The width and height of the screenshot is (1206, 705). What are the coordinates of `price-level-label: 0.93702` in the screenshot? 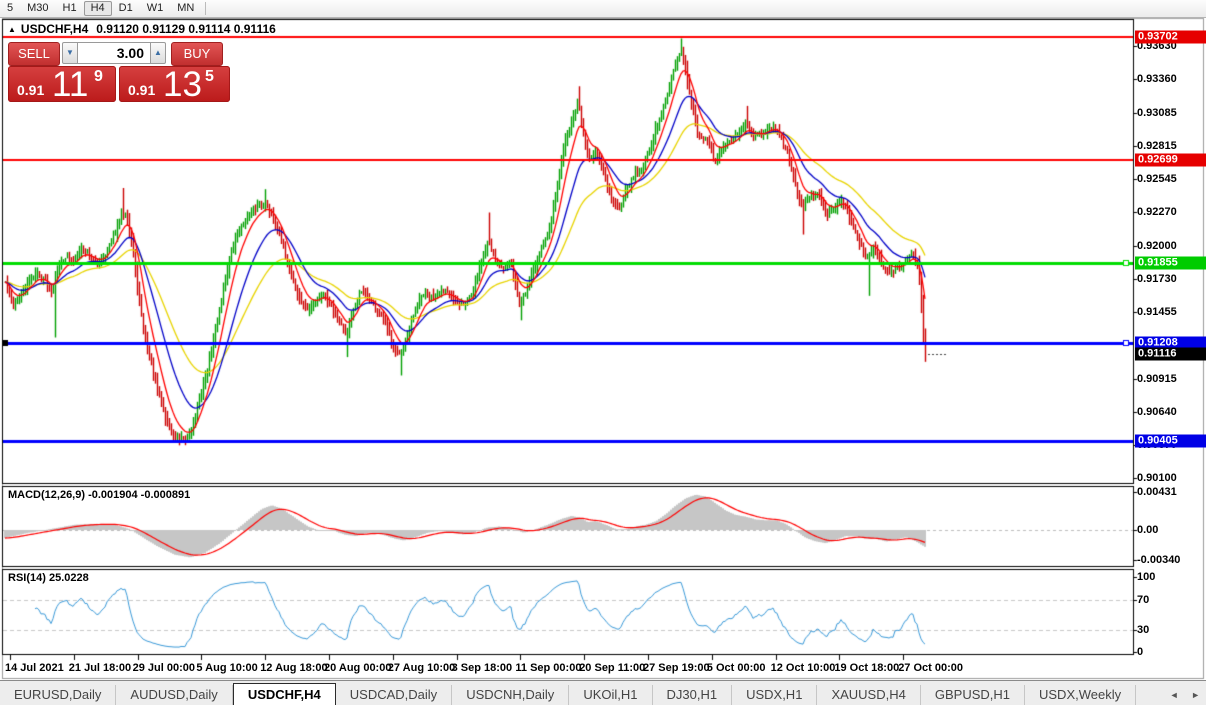 It's located at (1170, 37).